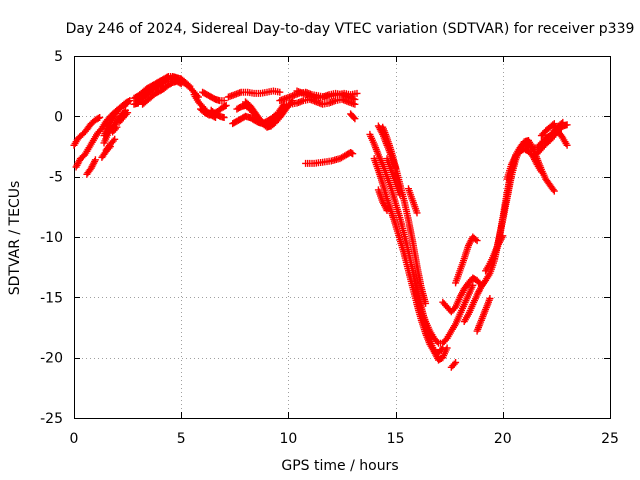 This screenshot has height=480, width=640. Describe the element at coordinates (58, 57) in the screenshot. I see `y-tick-label: 5` at that location.